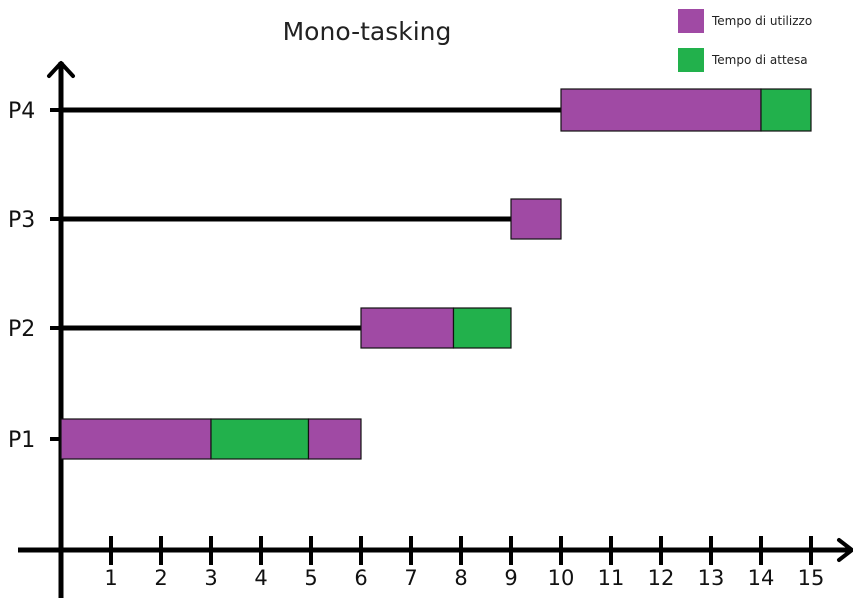 The height and width of the screenshot is (599, 853). I want to click on legend-item-use: Tempo di utilizzo, so click(745, 21).